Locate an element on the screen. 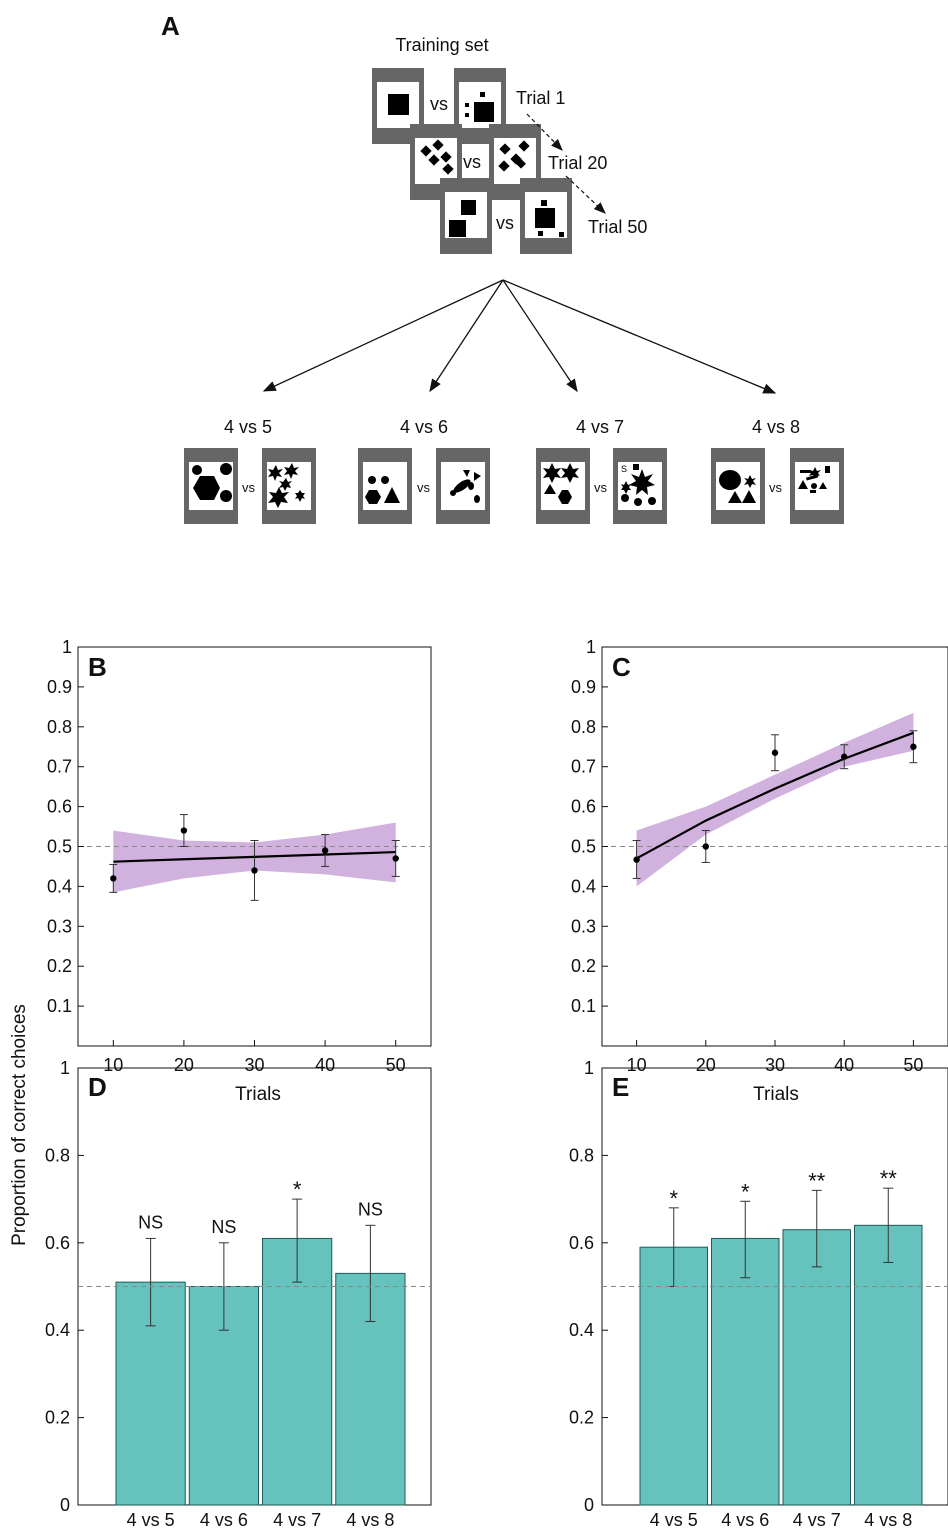  panel-c-y-tick-label-1: 0.1 is located at coordinates (583, 1006).